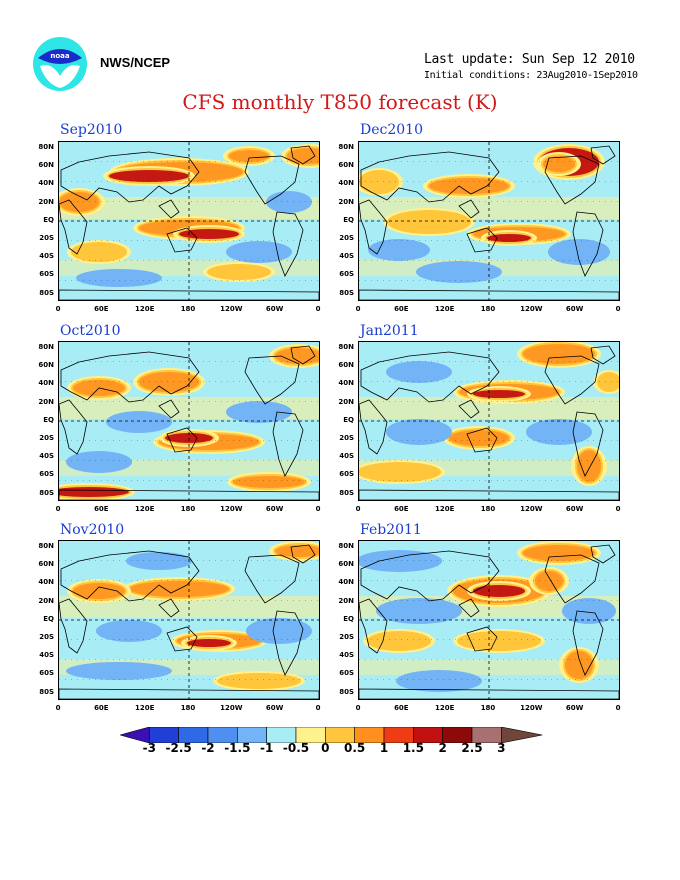 The width and height of the screenshot is (680, 880). Describe the element at coordinates (208, 748) in the screenshot. I see `colorbar-label: -2` at that location.